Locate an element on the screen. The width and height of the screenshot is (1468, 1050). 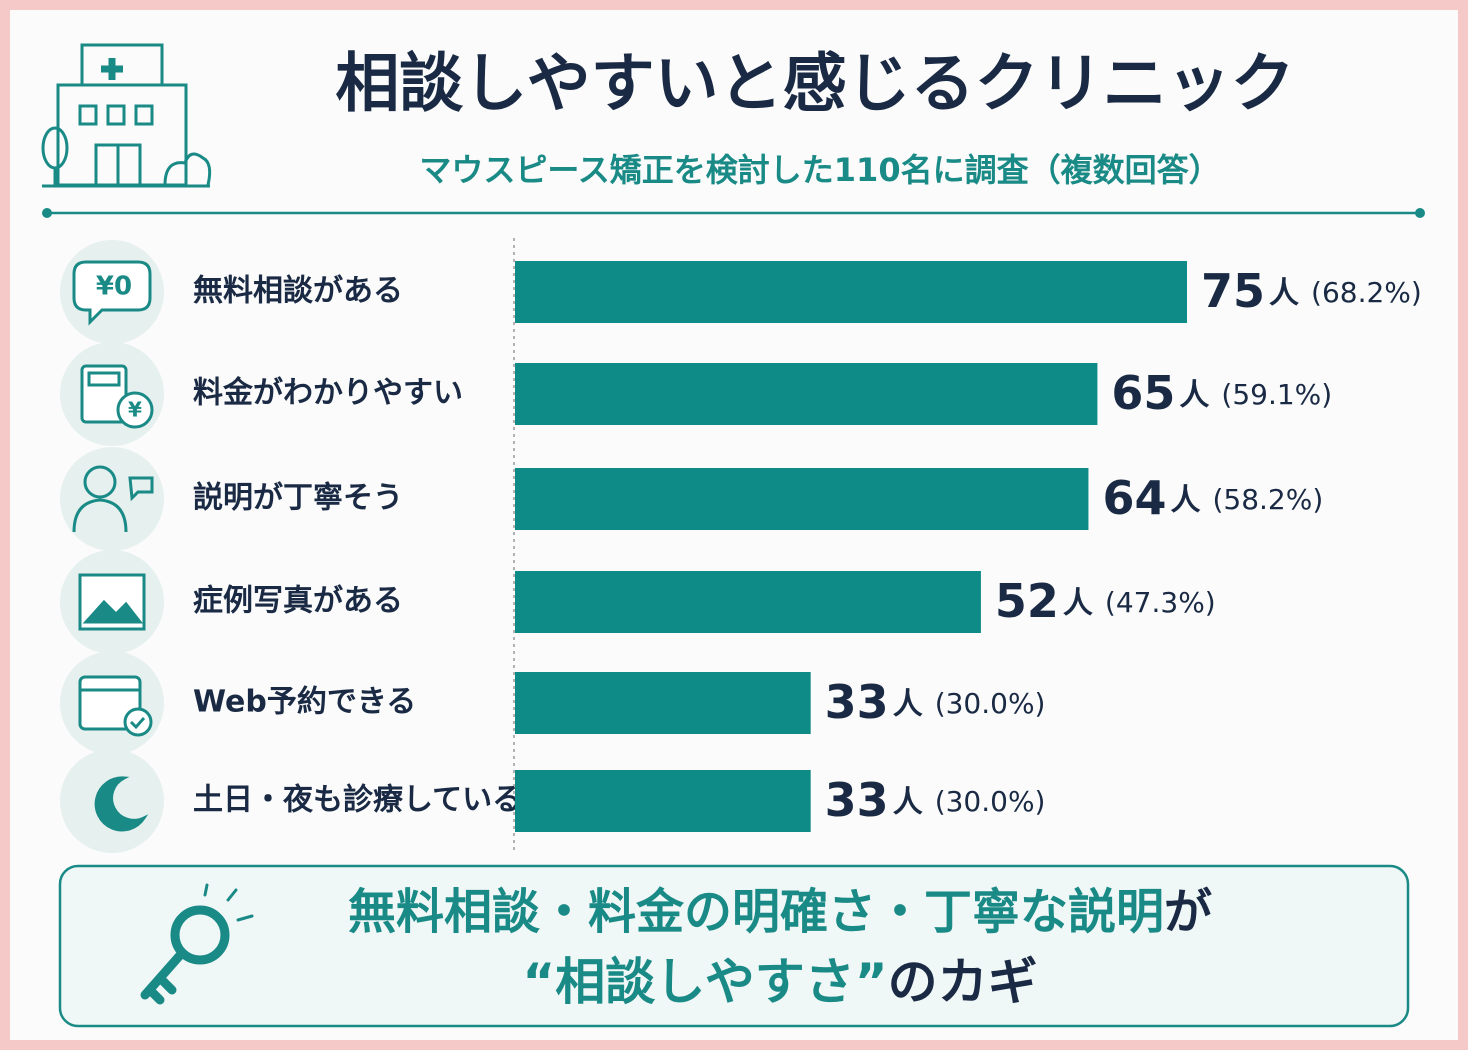
value-label: 65 人 is located at coordinates (1160, 393).